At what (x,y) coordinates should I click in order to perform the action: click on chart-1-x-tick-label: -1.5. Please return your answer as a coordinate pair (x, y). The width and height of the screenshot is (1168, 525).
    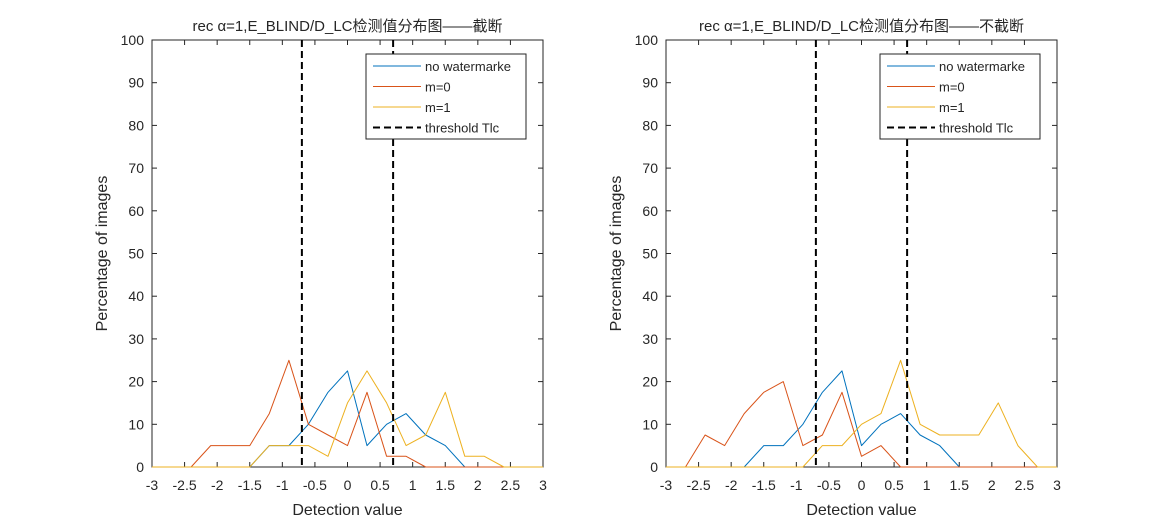
    Looking at the image, I should click on (250, 485).